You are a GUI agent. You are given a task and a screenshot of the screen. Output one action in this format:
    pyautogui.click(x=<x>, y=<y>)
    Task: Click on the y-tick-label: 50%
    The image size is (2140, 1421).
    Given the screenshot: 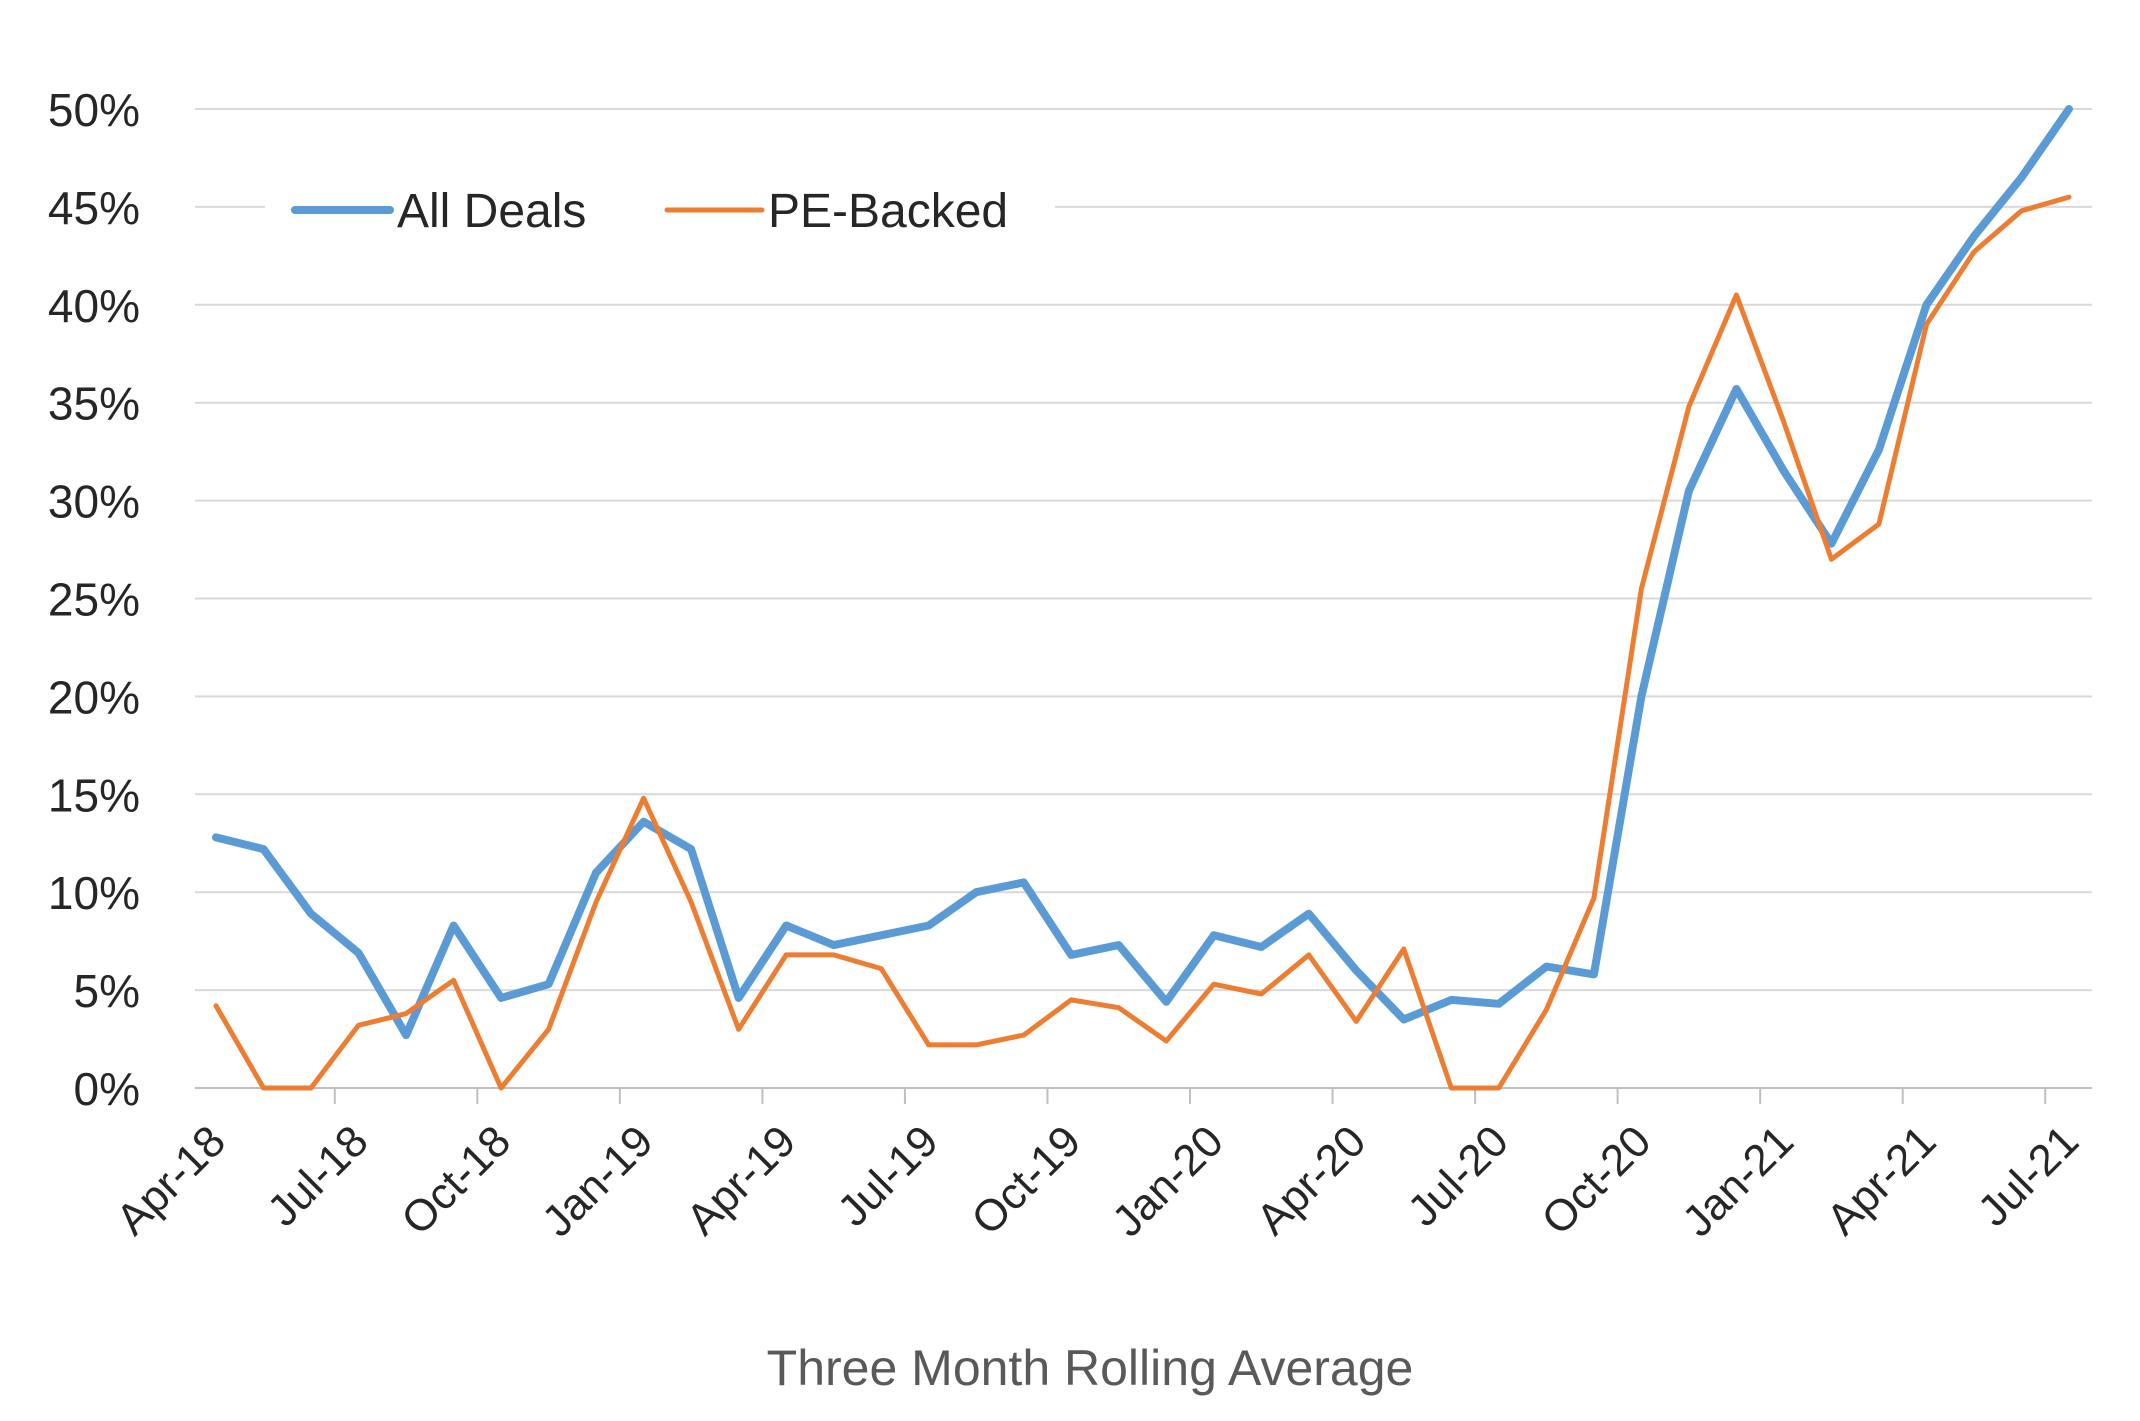 What is the action you would take?
    pyautogui.click(x=94, y=110)
    